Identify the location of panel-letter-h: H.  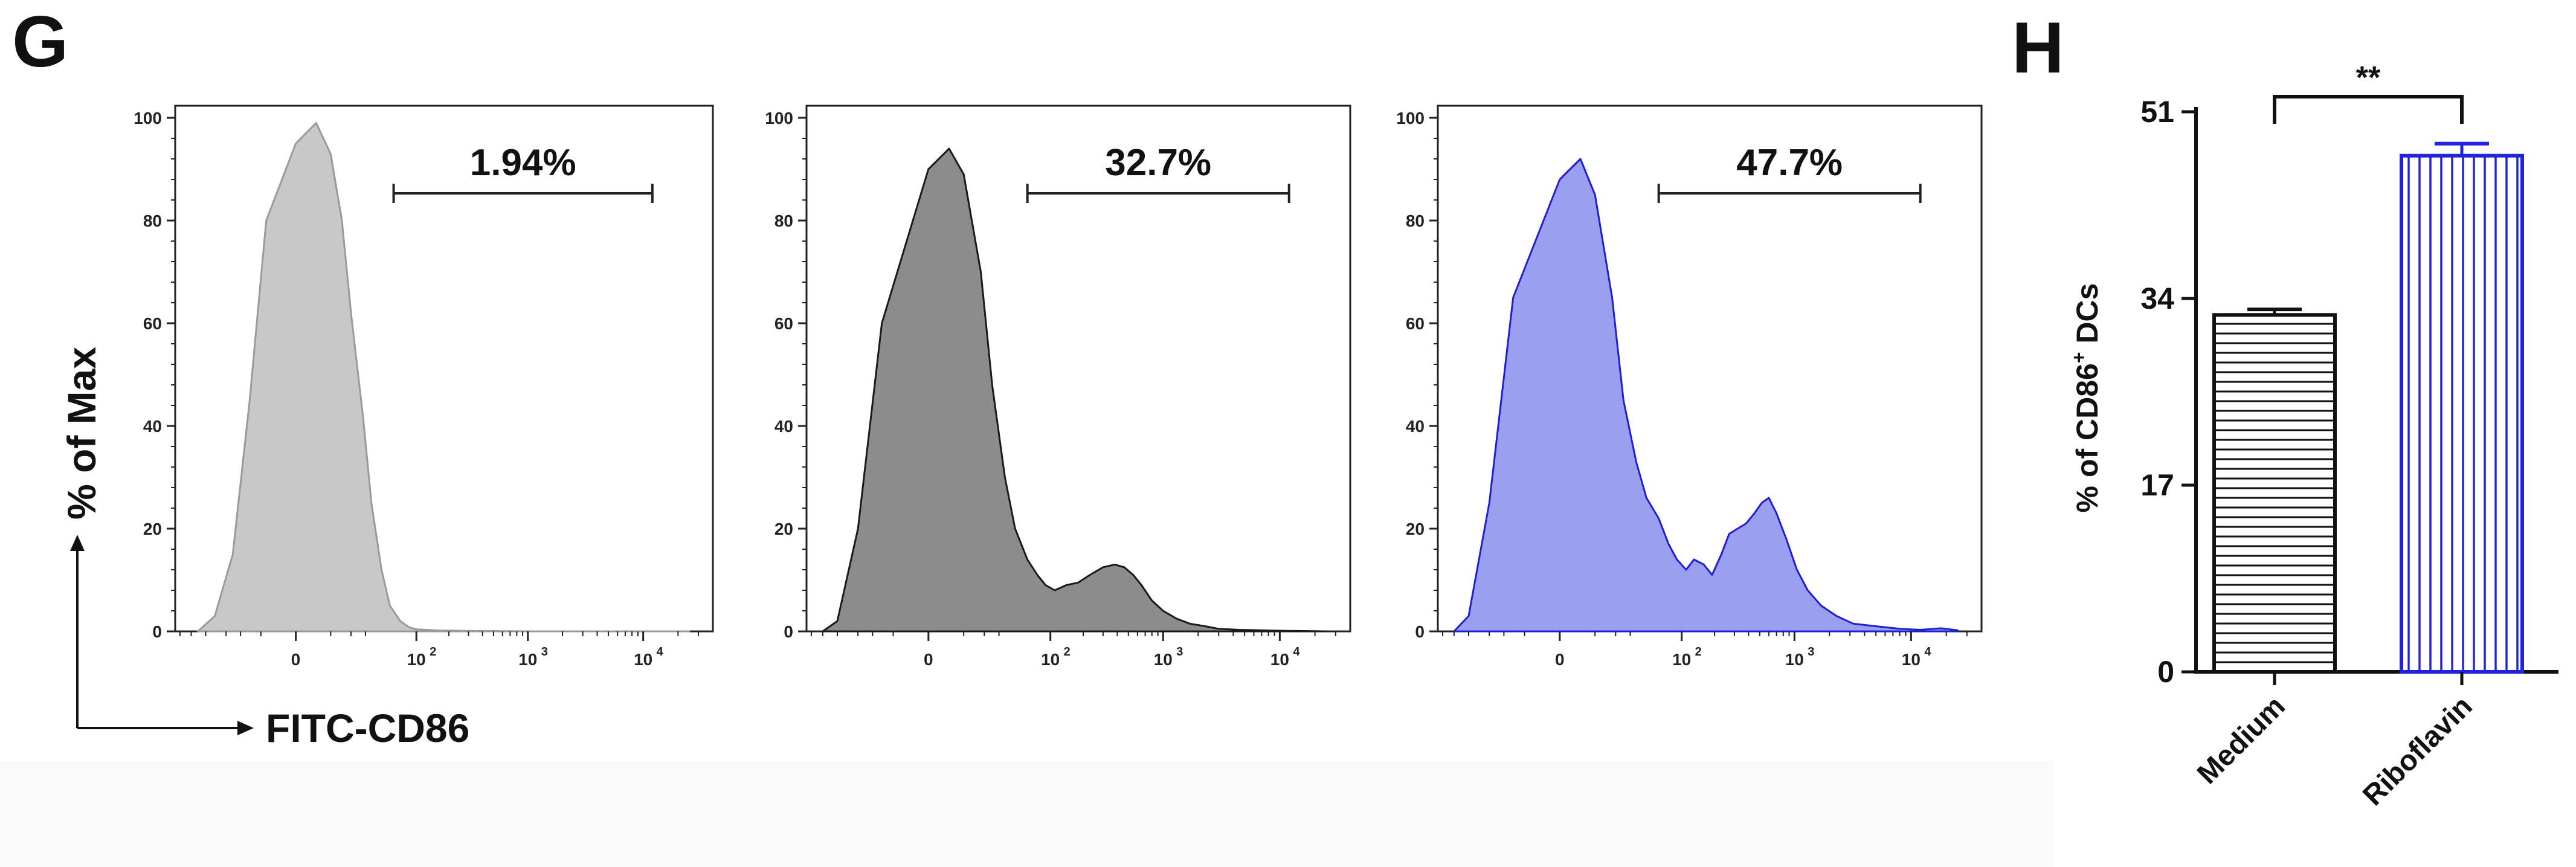
(2038, 47).